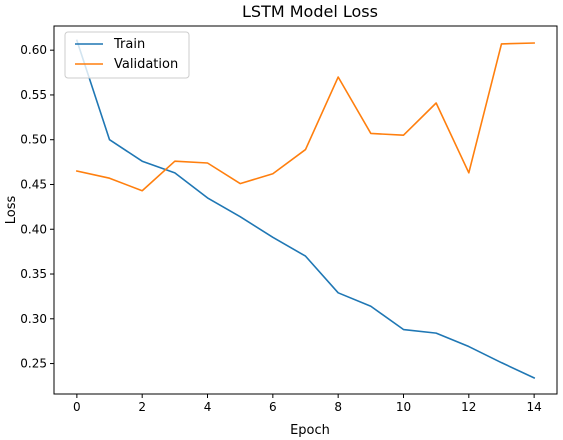 The width and height of the screenshot is (563, 440). What do you see at coordinates (273, 407) in the screenshot?
I see `x-tick-label: 6` at bounding box center [273, 407].